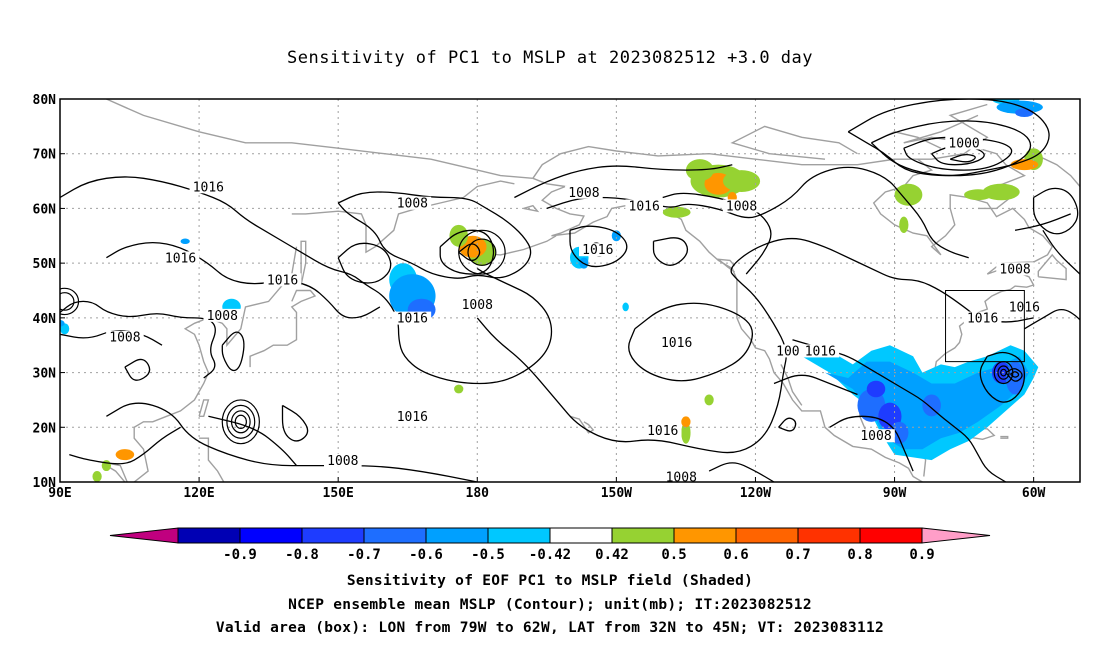 This screenshot has width=1100, height=650. I want to click on lon-tick-label: 180, so click(478, 493).